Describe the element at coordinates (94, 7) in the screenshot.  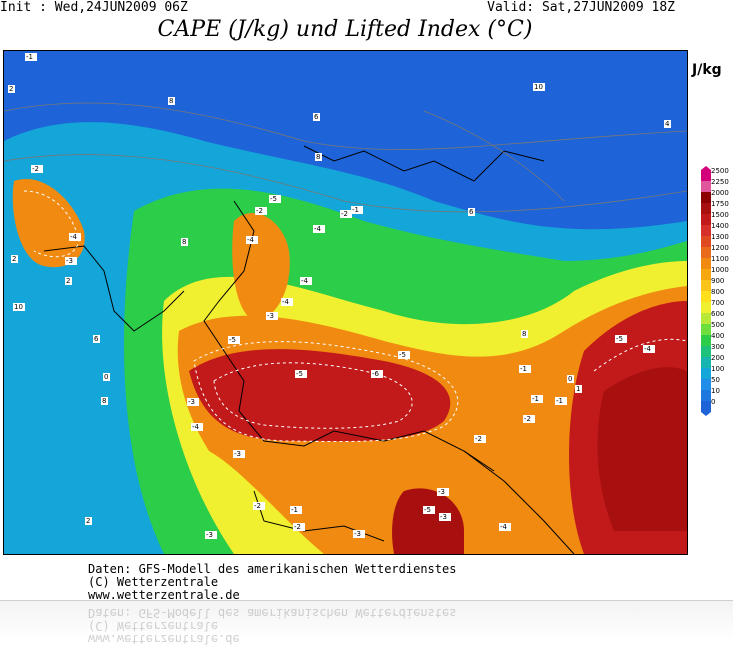
I see `init-time: Init : Wed,24JUN2009 06Z` at that location.